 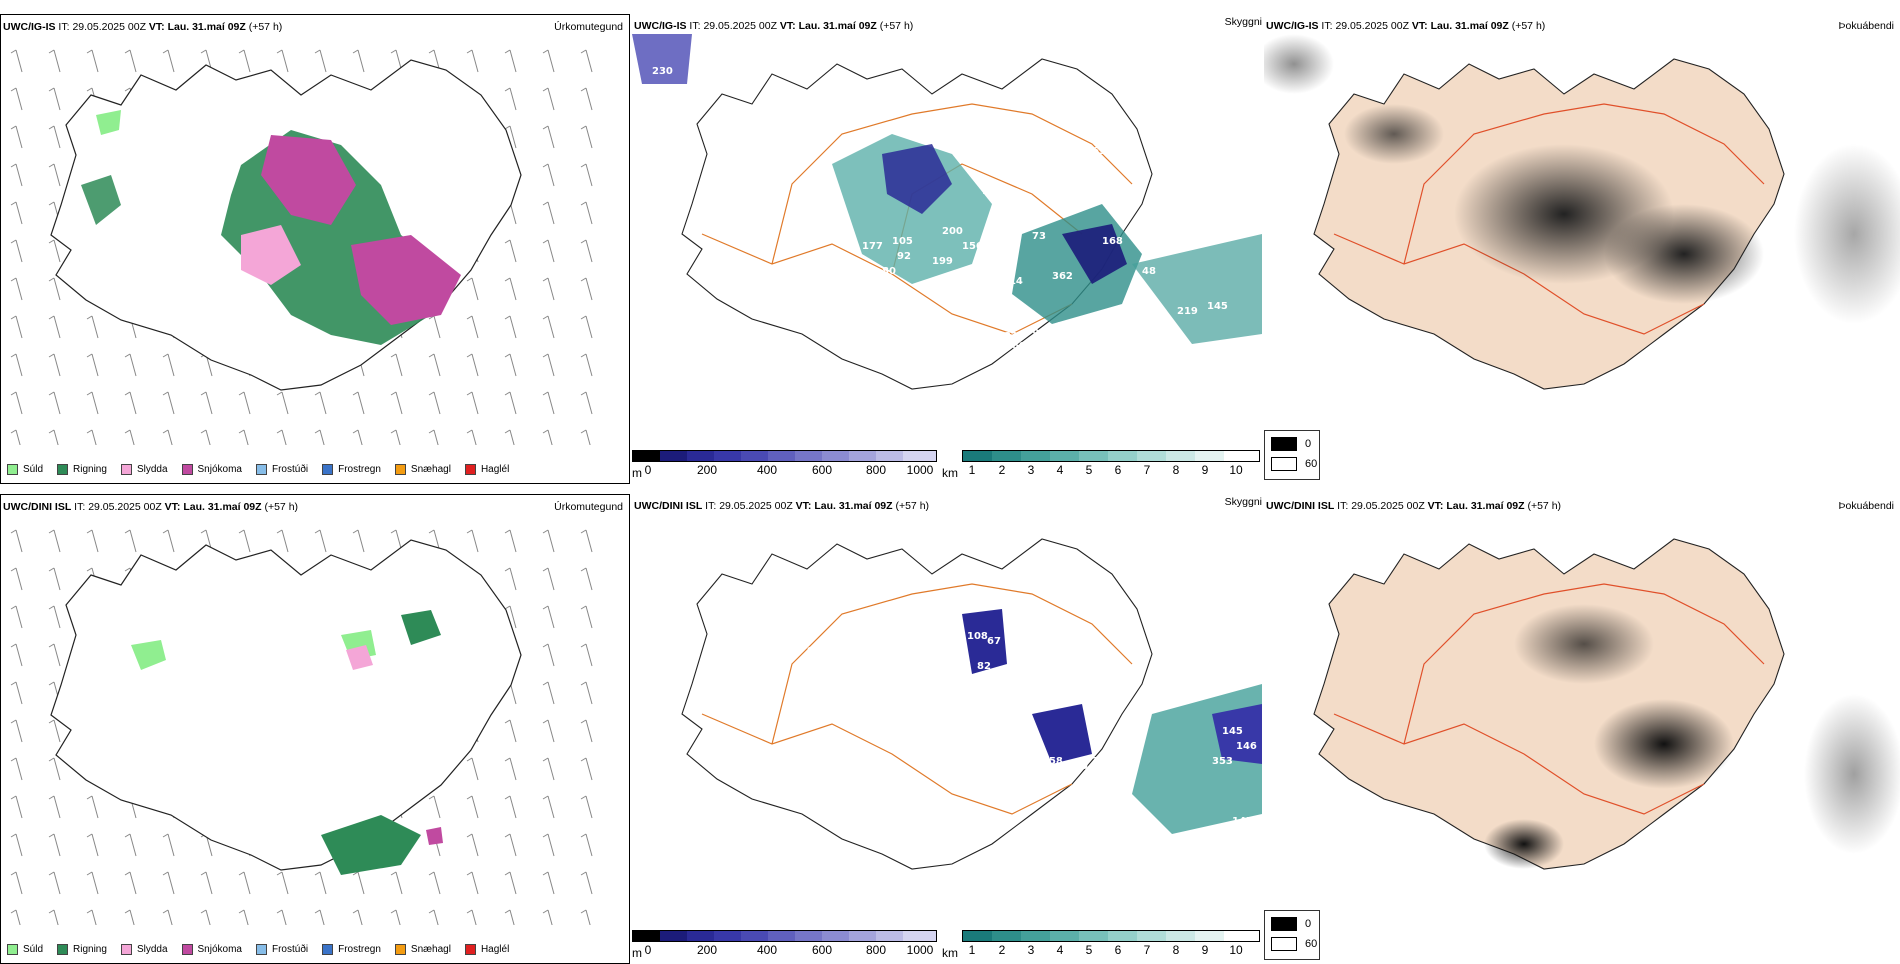 What do you see at coordinates (211, 469) in the screenshot?
I see `legend-item: Snjókoma` at bounding box center [211, 469].